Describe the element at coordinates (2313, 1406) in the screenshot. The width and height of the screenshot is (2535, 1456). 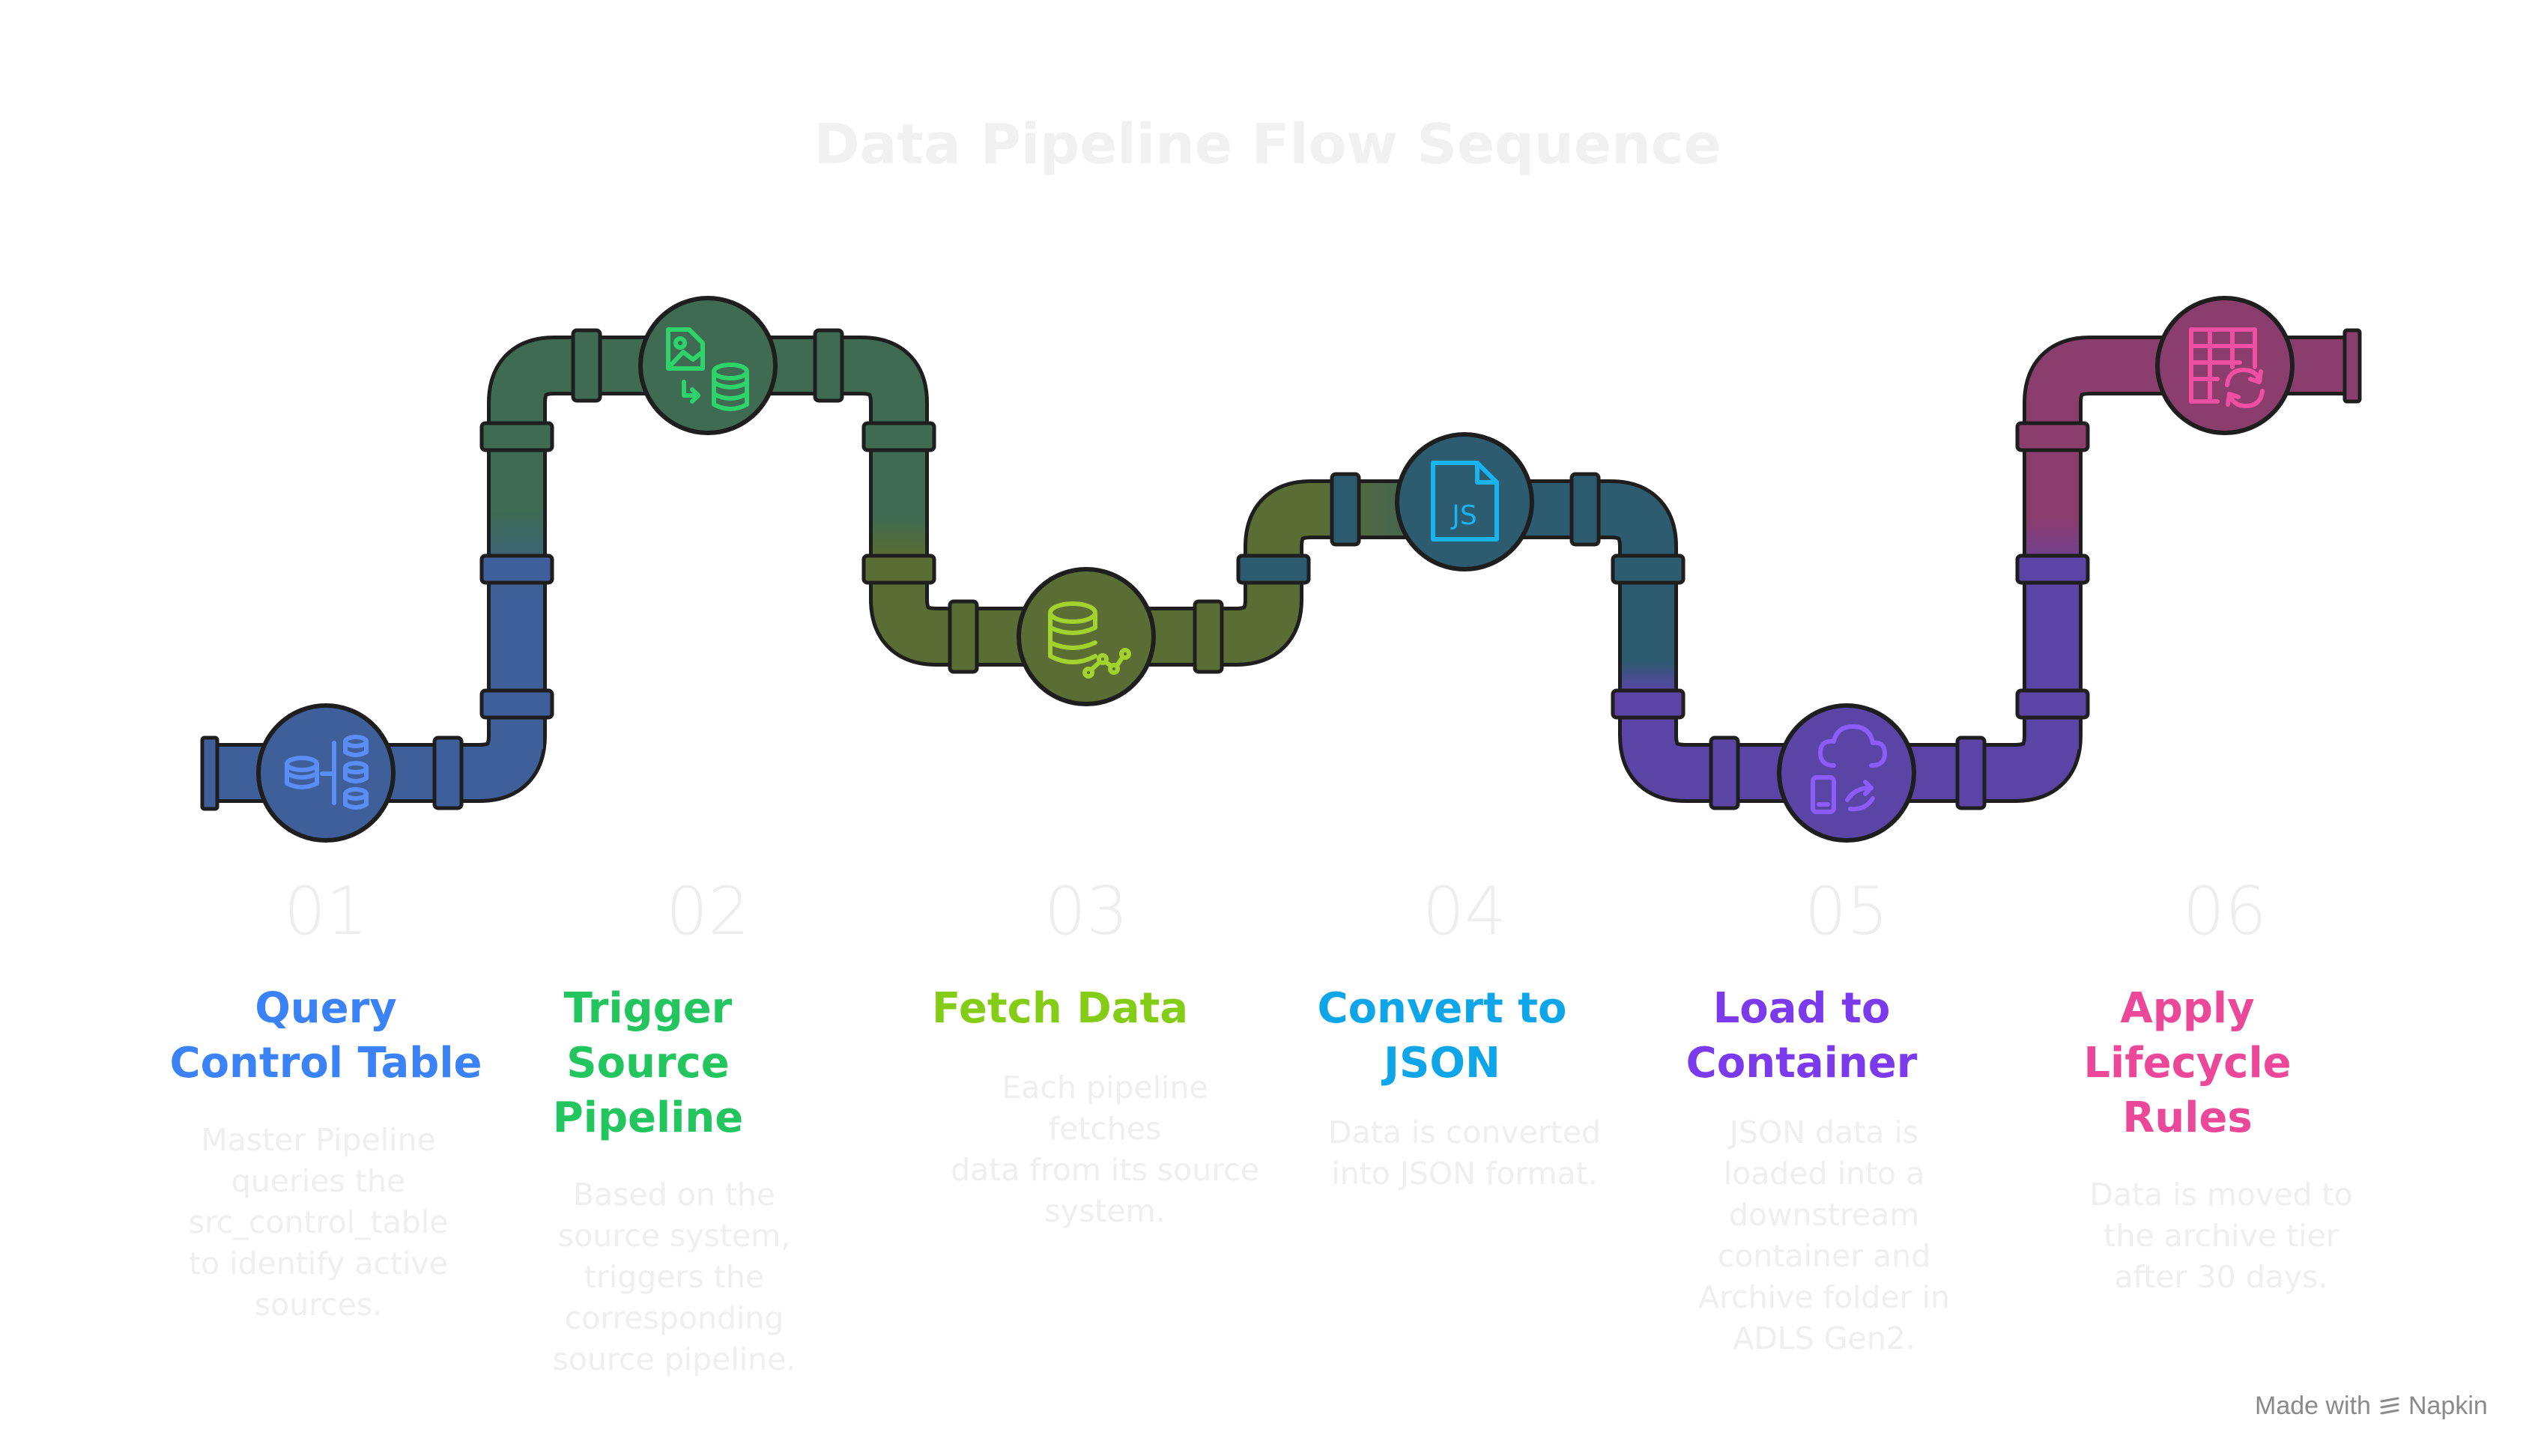
I see `made-with-label: Made with` at that location.